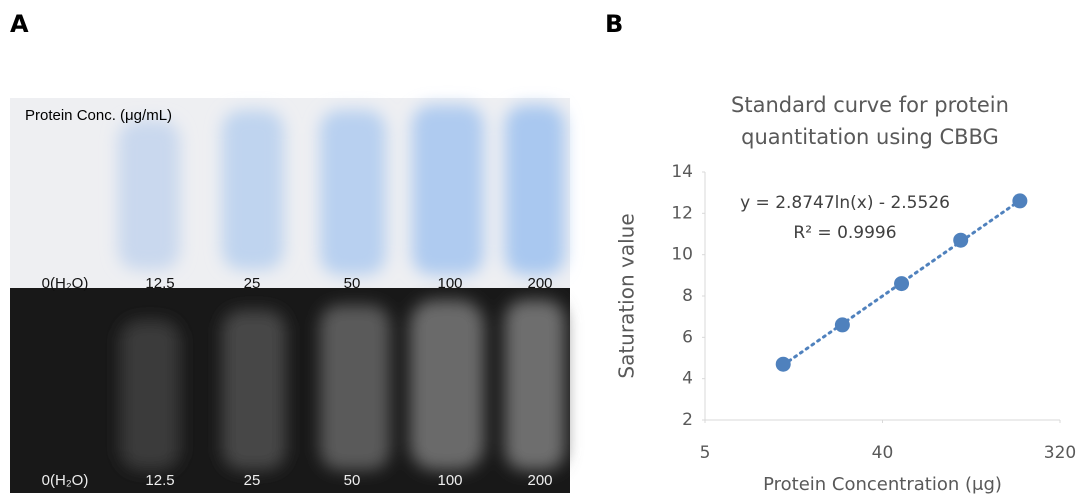 The height and width of the screenshot is (500, 1090). Describe the element at coordinates (682, 255) in the screenshot. I see `y-tick-label: 10` at that location.